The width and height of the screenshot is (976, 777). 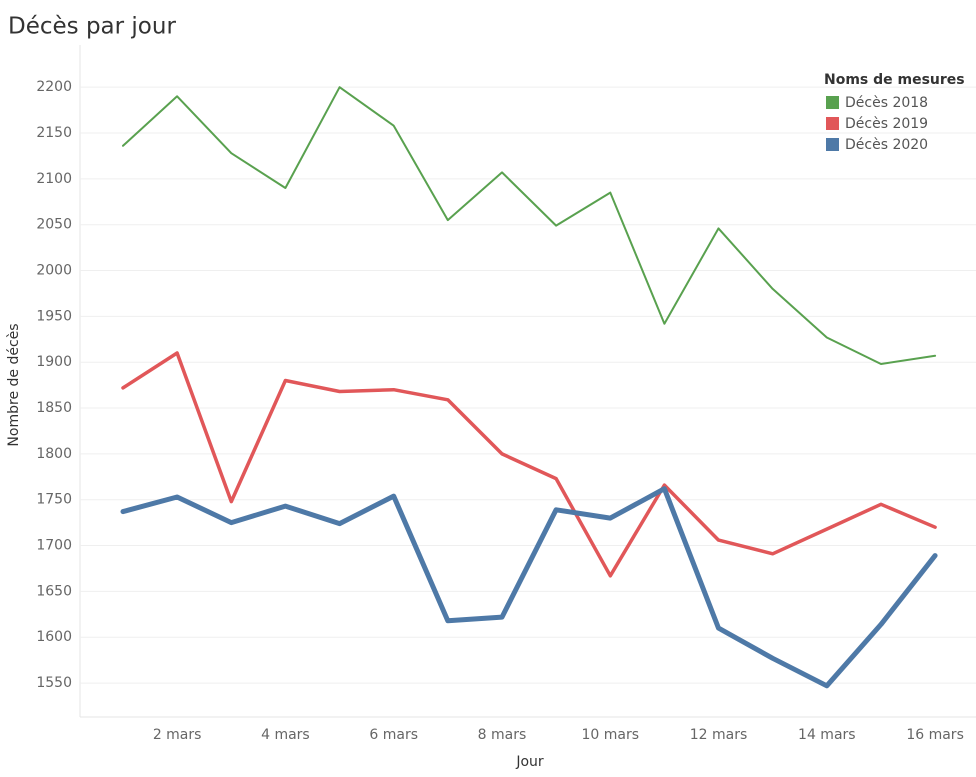 I want to click on x-tick-label: 4 mars, so click(x=285, y=735).